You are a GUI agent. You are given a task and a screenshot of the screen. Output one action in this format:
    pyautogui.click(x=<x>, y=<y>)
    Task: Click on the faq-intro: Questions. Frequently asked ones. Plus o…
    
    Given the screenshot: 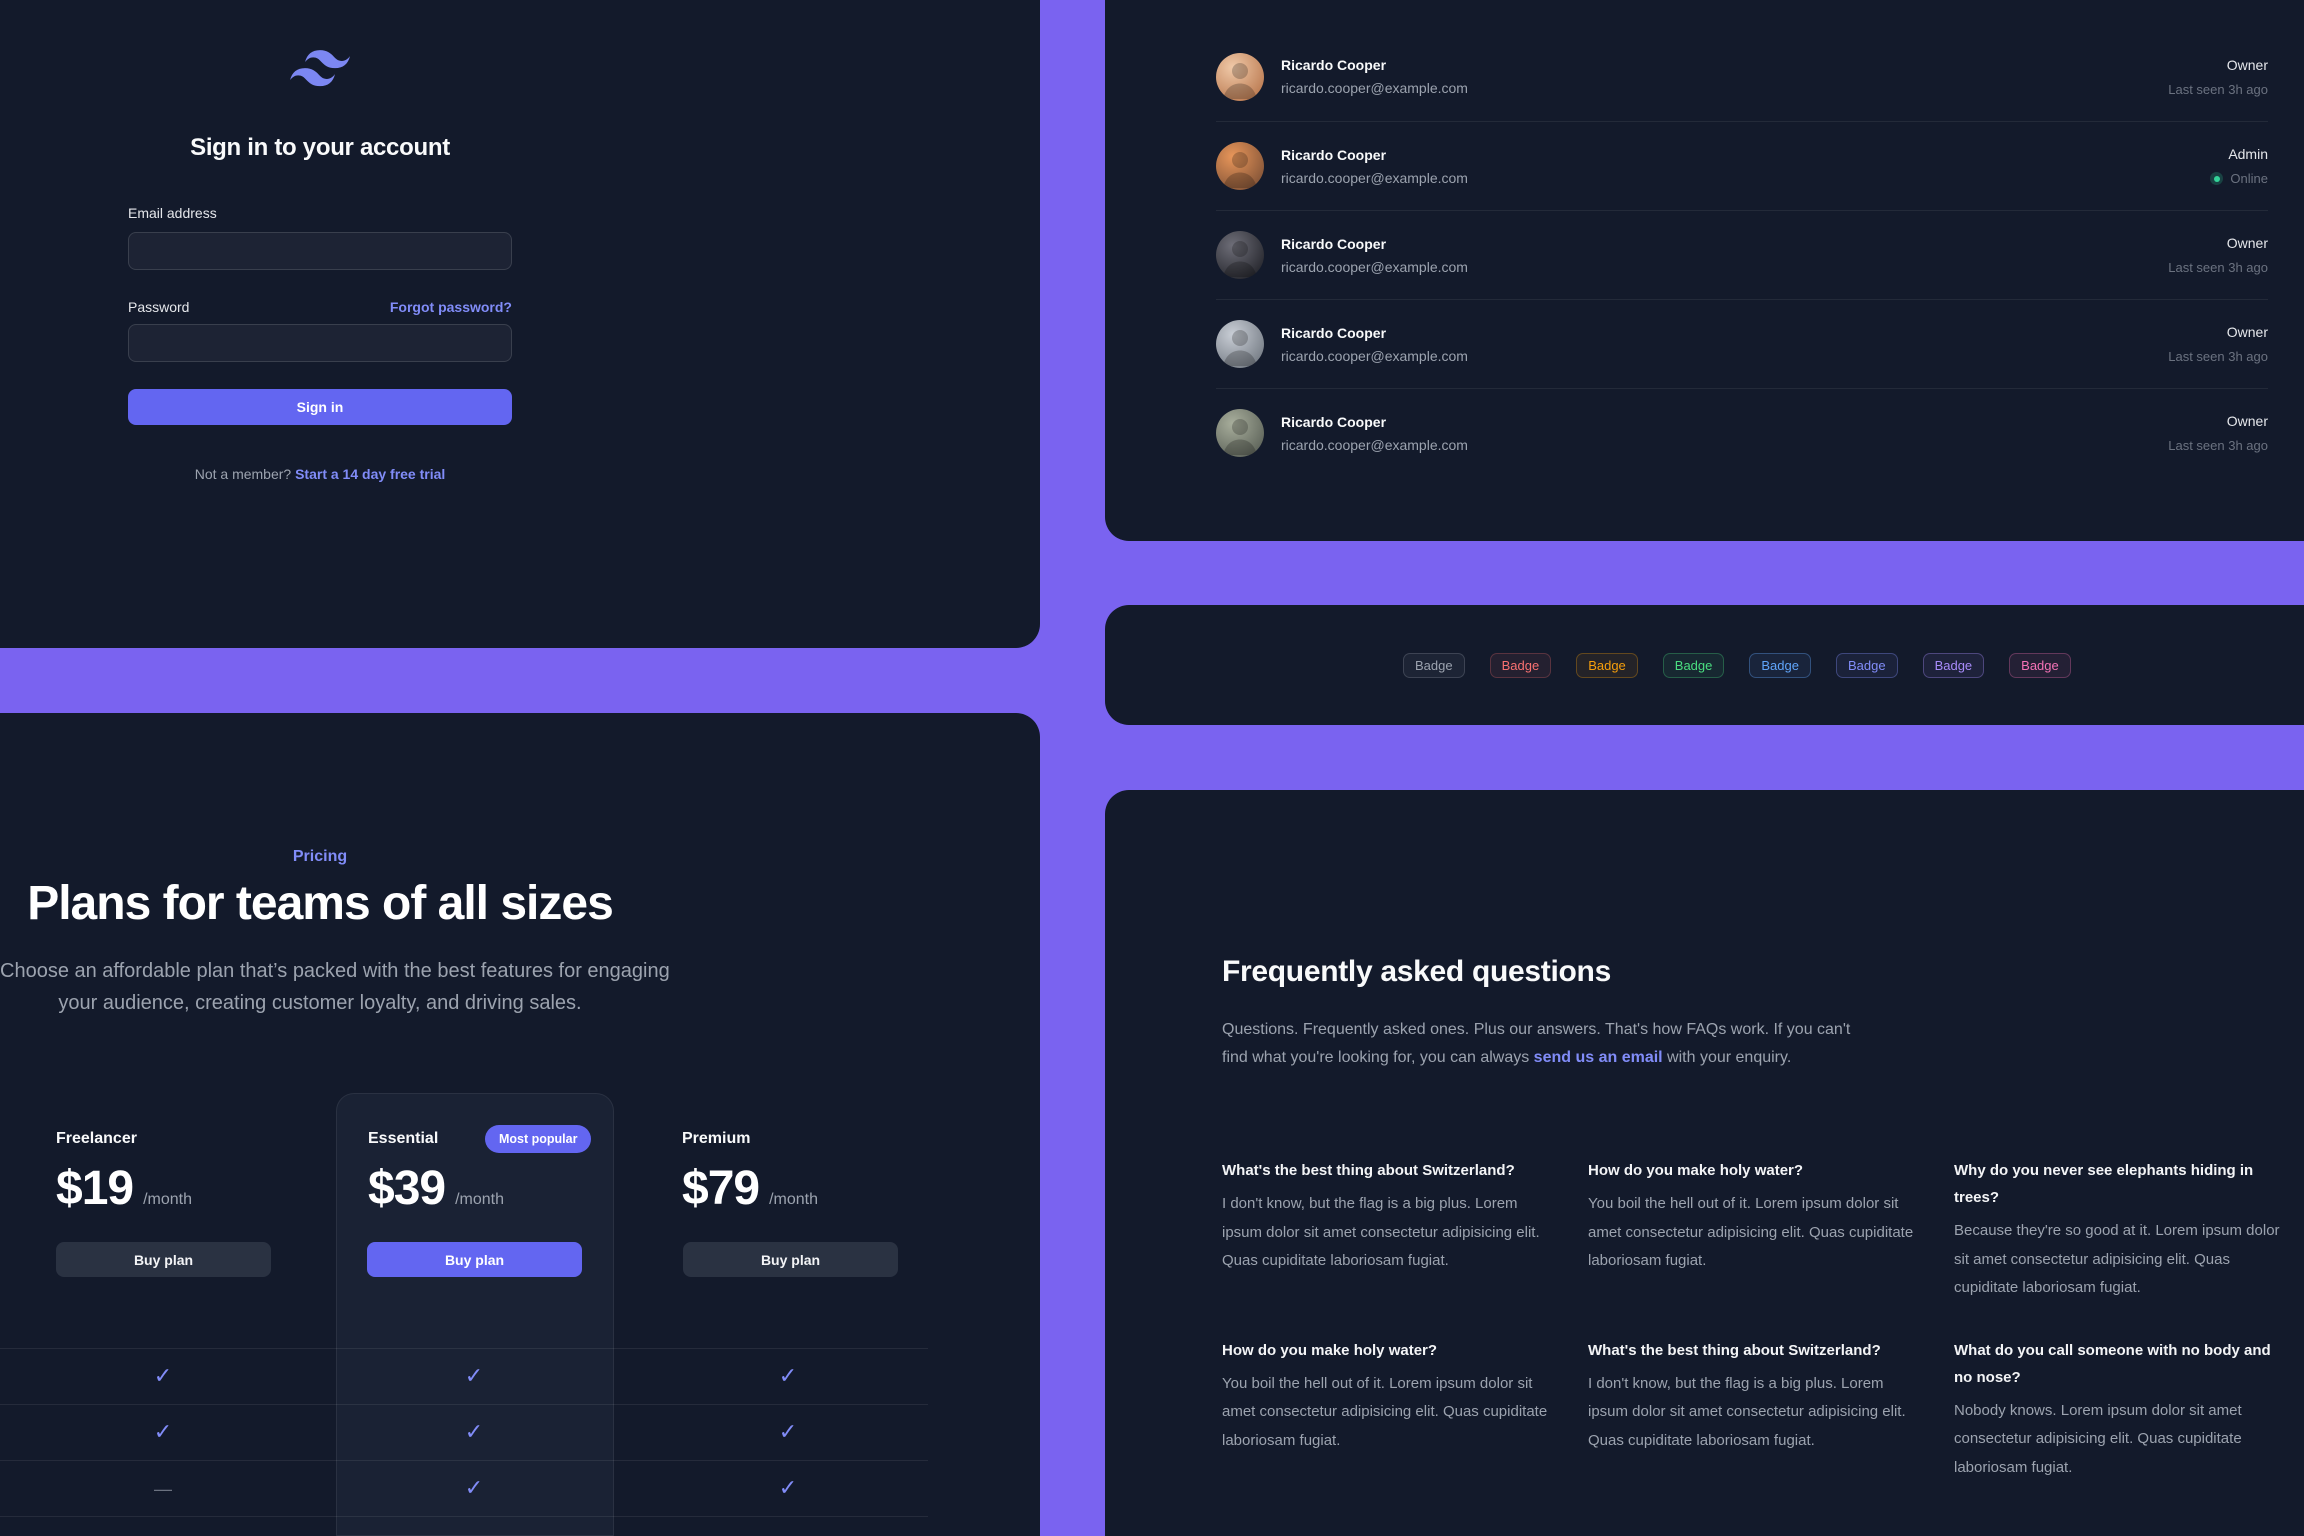 What is the action you would take?
    pyautogui.click(x=1536, y=1044)
    